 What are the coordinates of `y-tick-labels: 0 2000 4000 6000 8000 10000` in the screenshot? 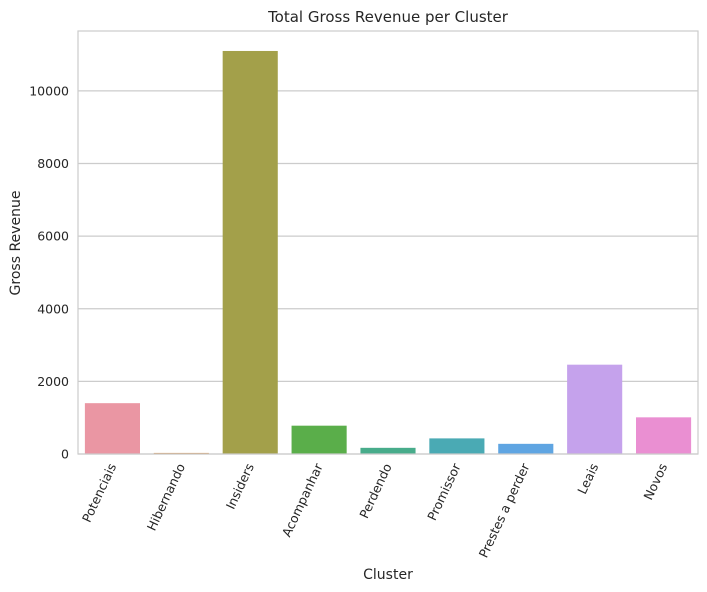 It's located at (49, 272).